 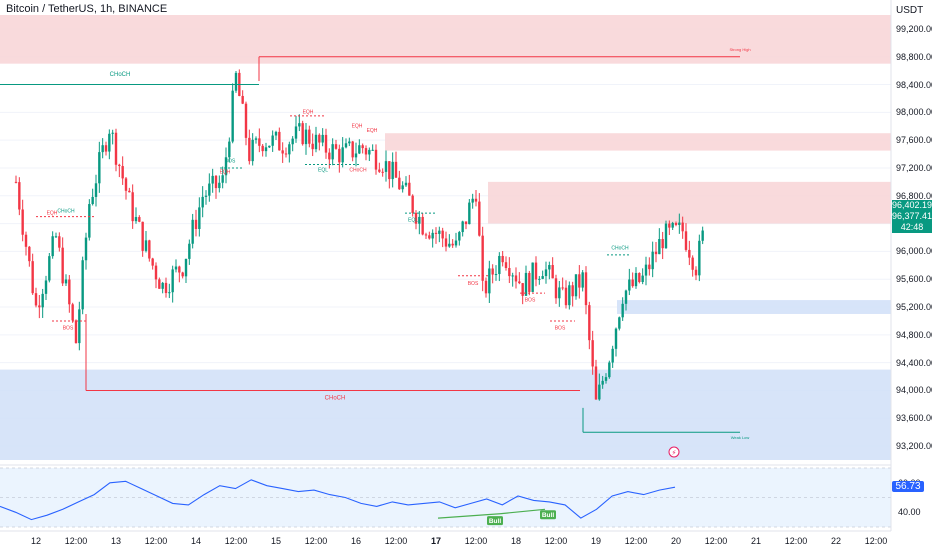 I want to click on time-tick-label: 12, so click(x=36, y=541).